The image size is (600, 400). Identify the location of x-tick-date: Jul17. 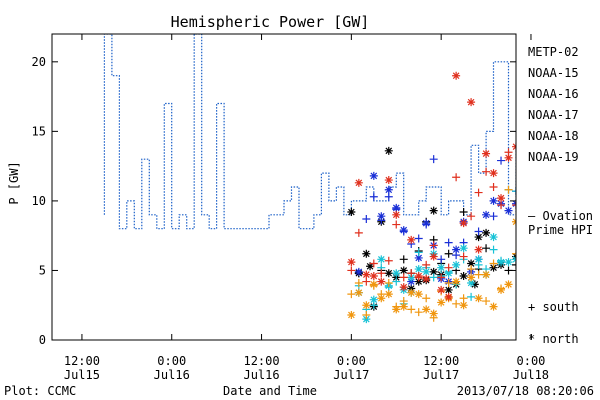
(441, 375).